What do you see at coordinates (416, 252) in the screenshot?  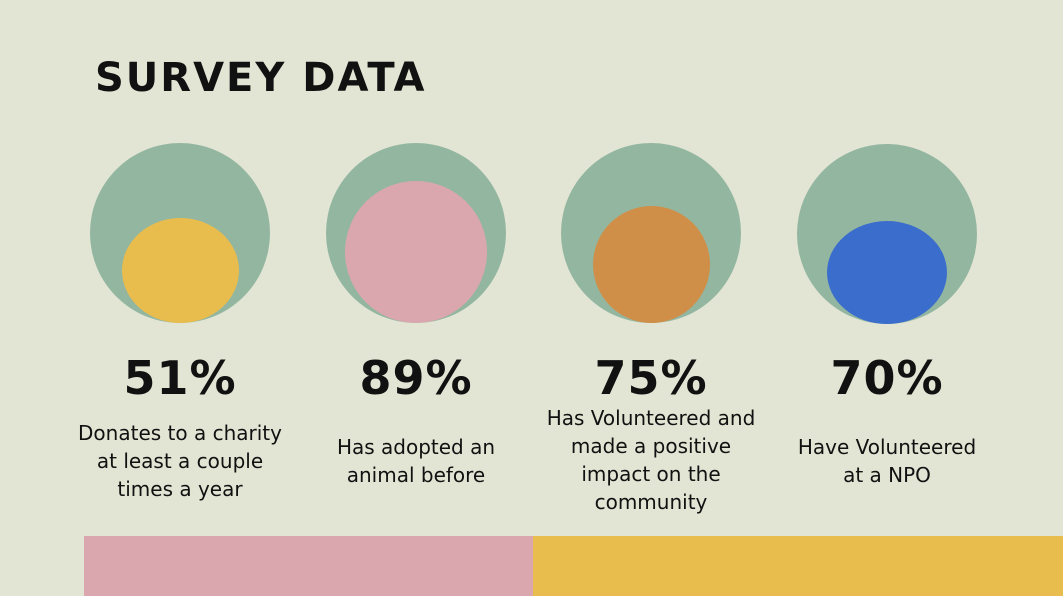 I see `inner-circle-pink` at bounding box center [416, 252].